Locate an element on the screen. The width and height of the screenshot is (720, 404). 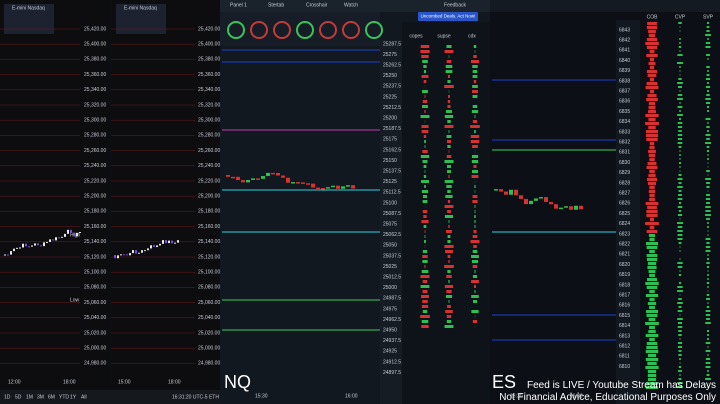
range-button: 1D is located at coordinates (7, 397).